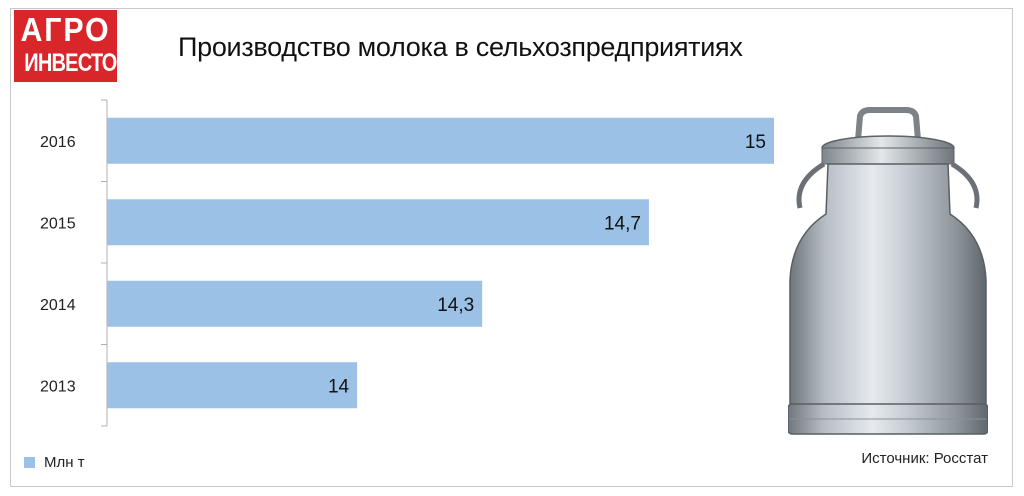 The width and height of the screenshot is (1024, 496). What do you see at coordinates (65, 29) in the screenshot?
I see `logo-line-1: АГРО` at bounding box center [65, 29].